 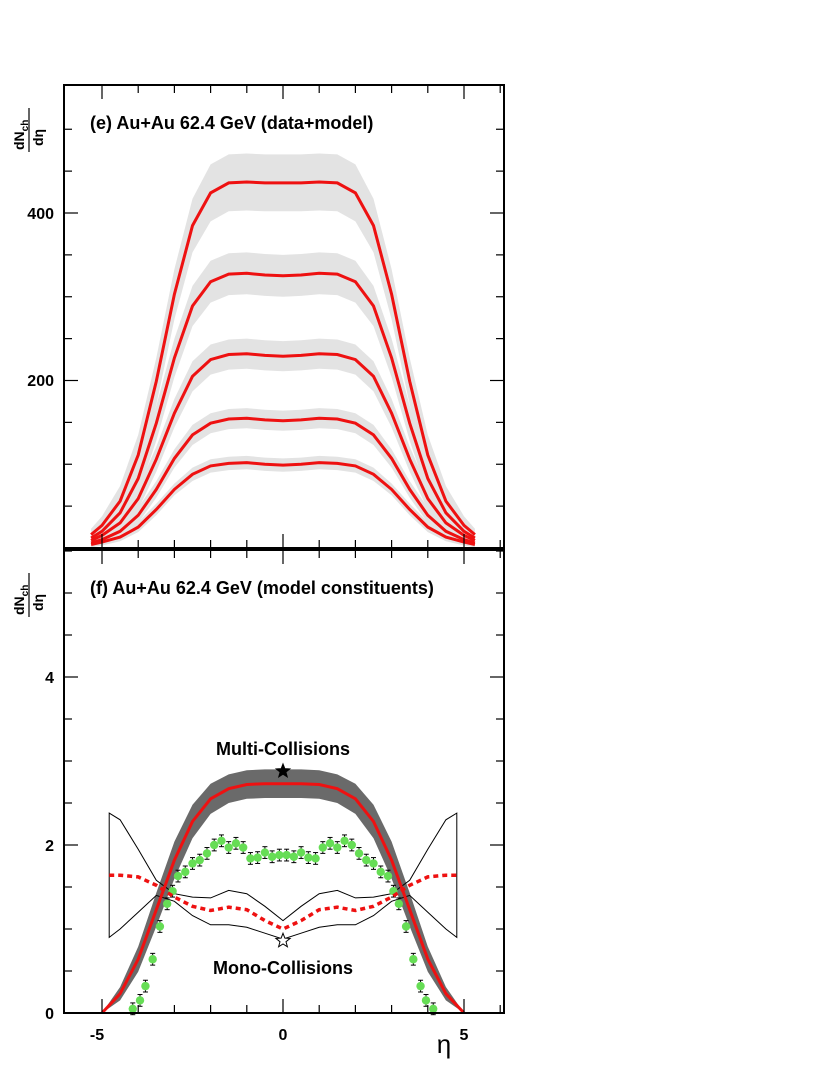 What do you see at coordinates (283, 1035) in the screenshot?
I see `xtick-0: 0` at bounding box center [283, 1035].